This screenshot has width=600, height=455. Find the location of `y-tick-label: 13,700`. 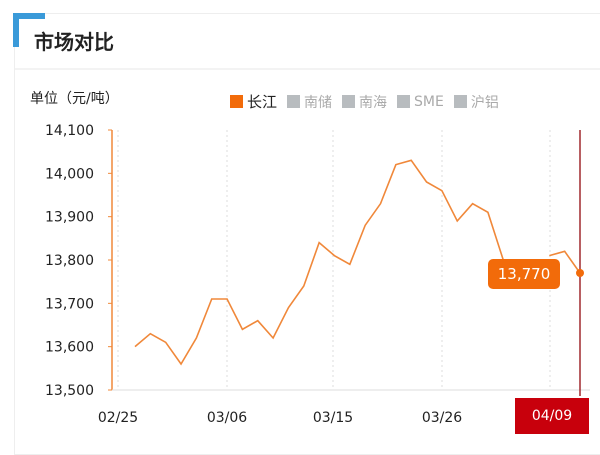

y-tick-label: 13,700 is located at coordinates (69, 304).